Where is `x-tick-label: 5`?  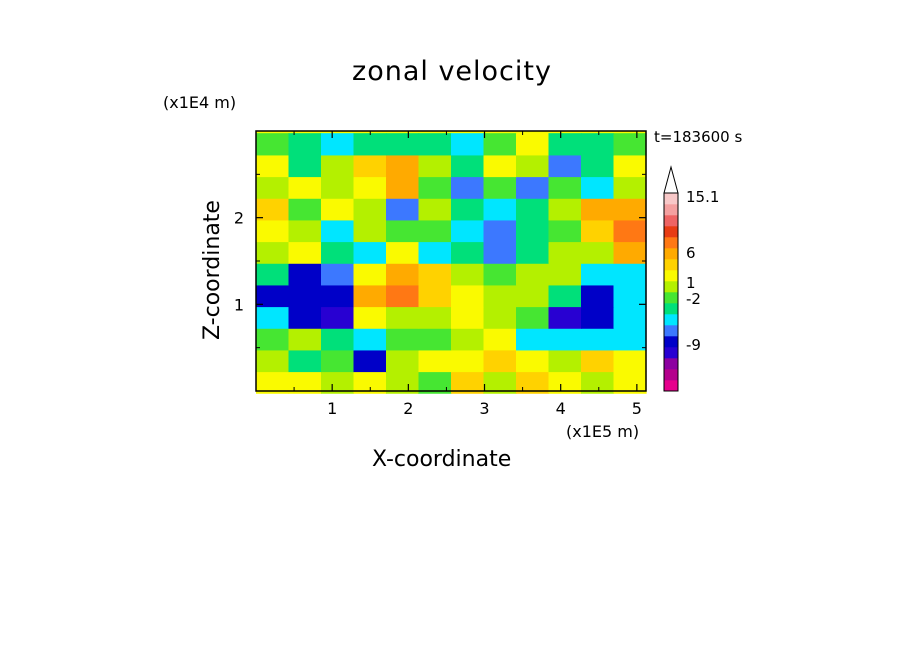
x-tick-label: 5 is located at coordinates (637, 408).